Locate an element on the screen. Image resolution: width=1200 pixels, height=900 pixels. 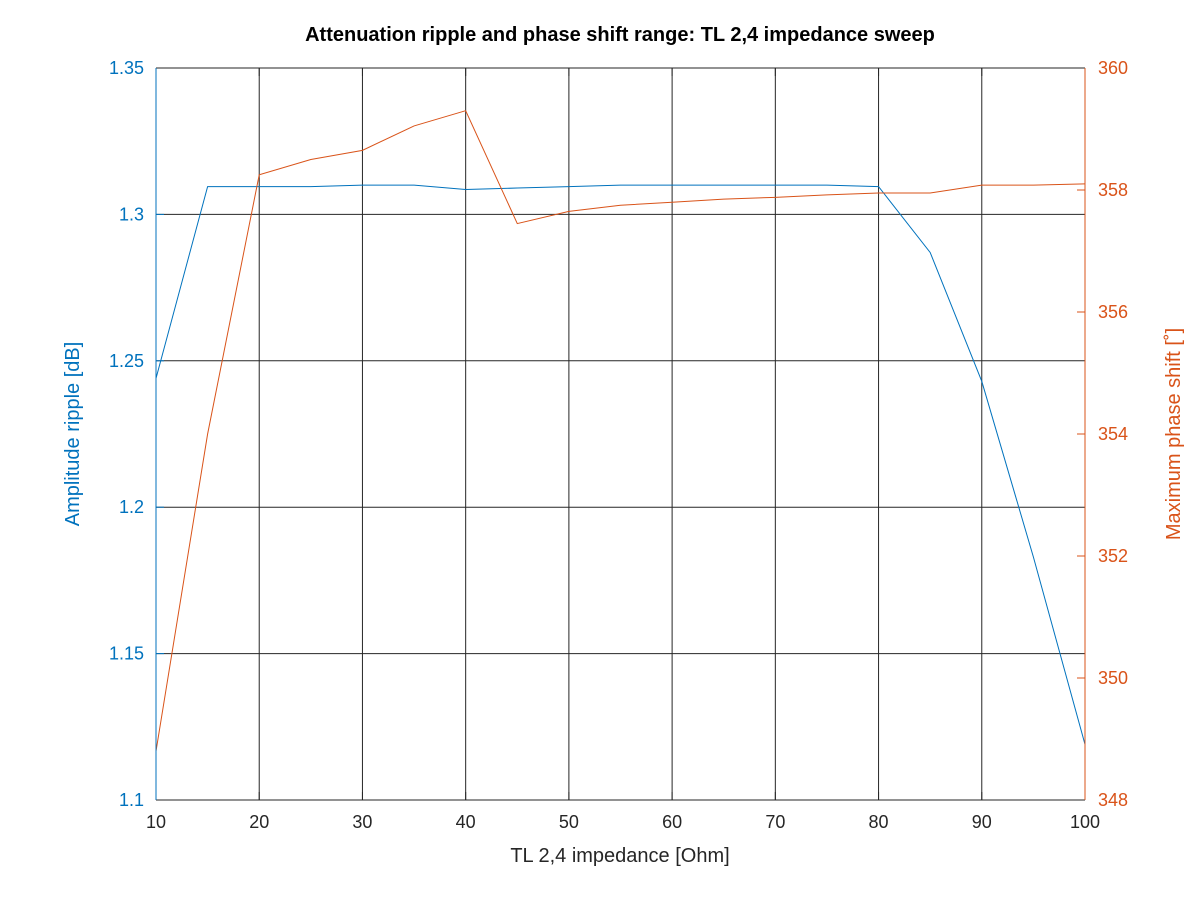
x-tick-label: 30 is located at coordinates (362, 822).